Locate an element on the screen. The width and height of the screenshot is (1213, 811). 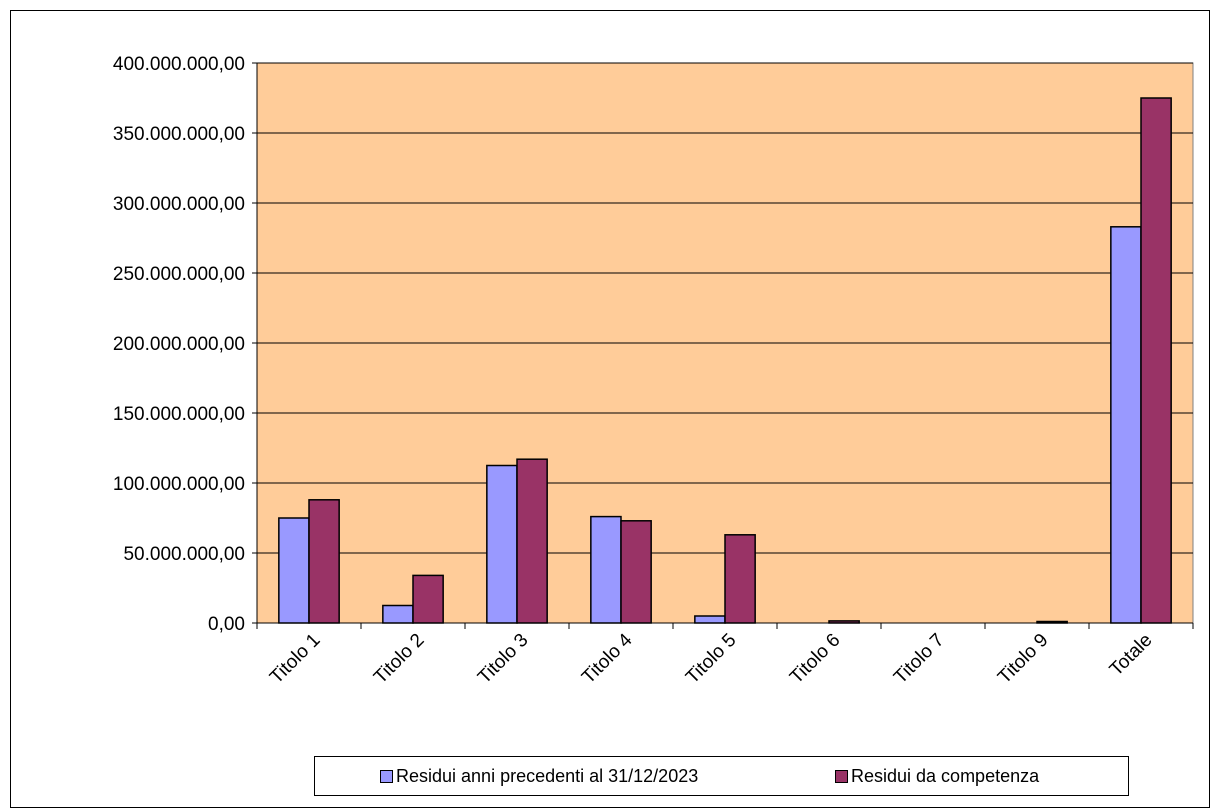
y-tick-label: 300.000.000,00 is located at coordinates (179, 204).